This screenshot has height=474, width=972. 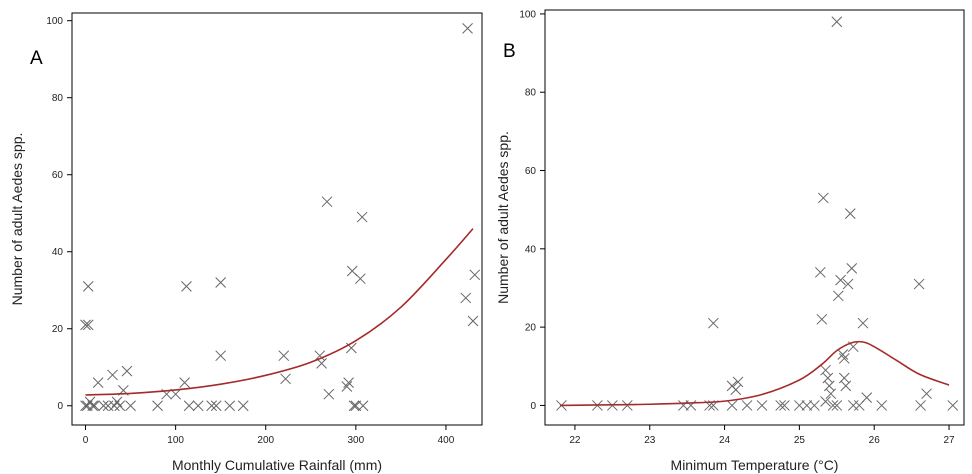 I want to click on x-tick-label: 400, so click(x=446, y=440).